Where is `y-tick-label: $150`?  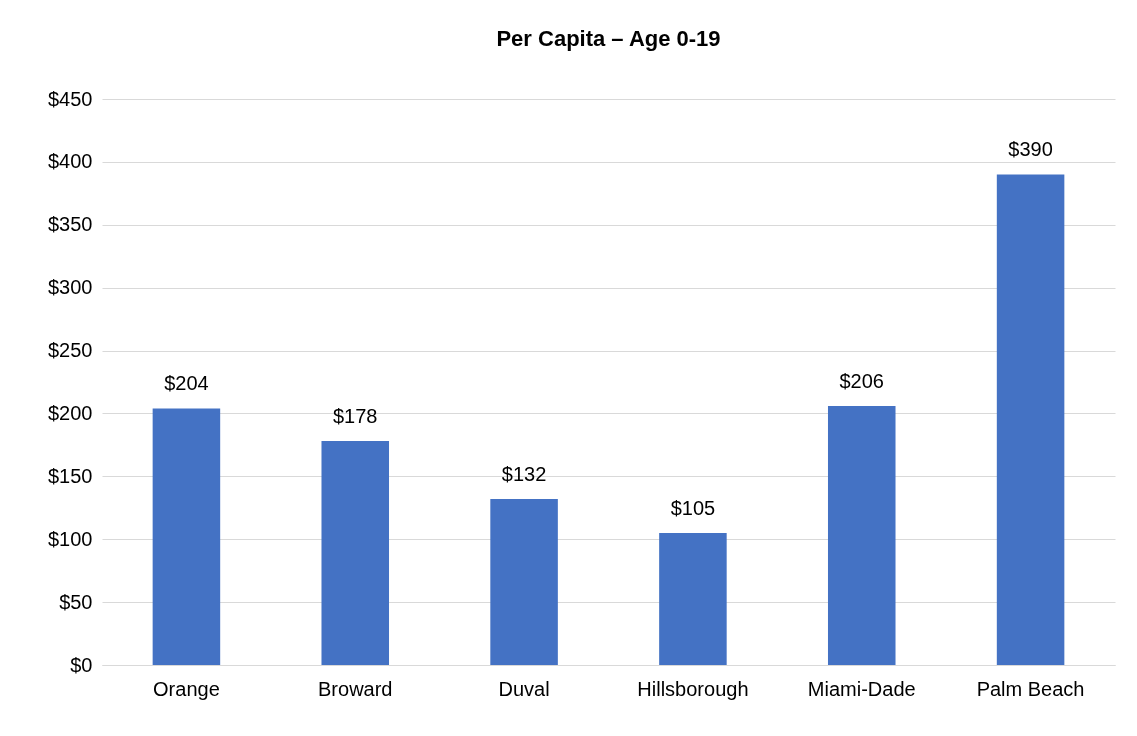
y-tick-label: $150 is located at coordinates (70, 475).